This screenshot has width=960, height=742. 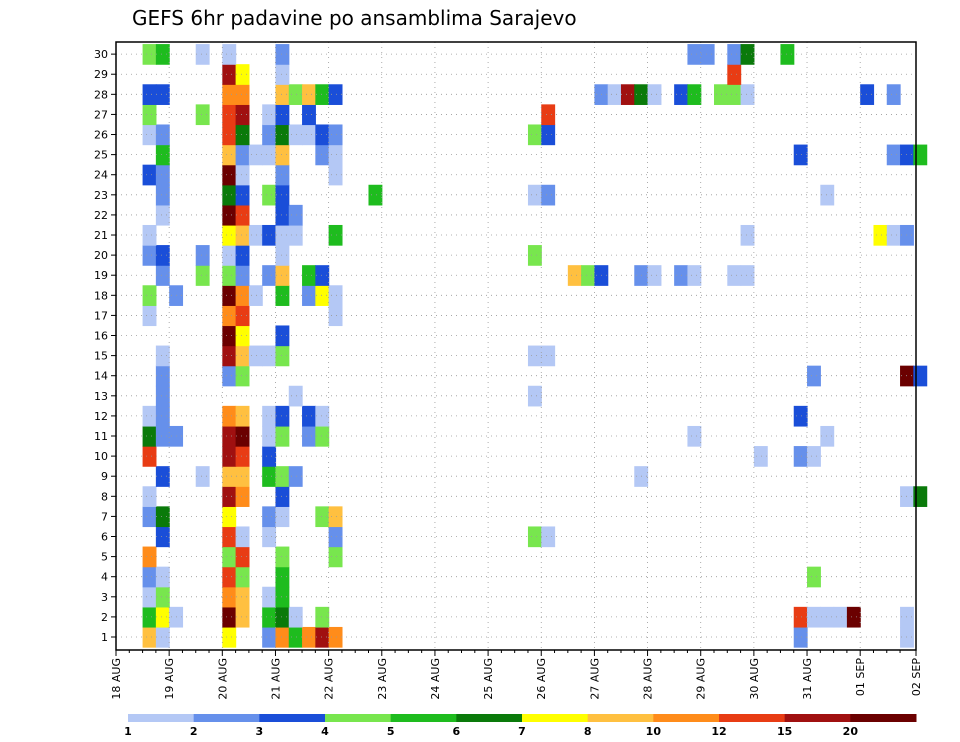 What do you see at coordinates (101, 436) in the screenshot?
I see `y-tick-label: 11` at bounding box center [101, 436].